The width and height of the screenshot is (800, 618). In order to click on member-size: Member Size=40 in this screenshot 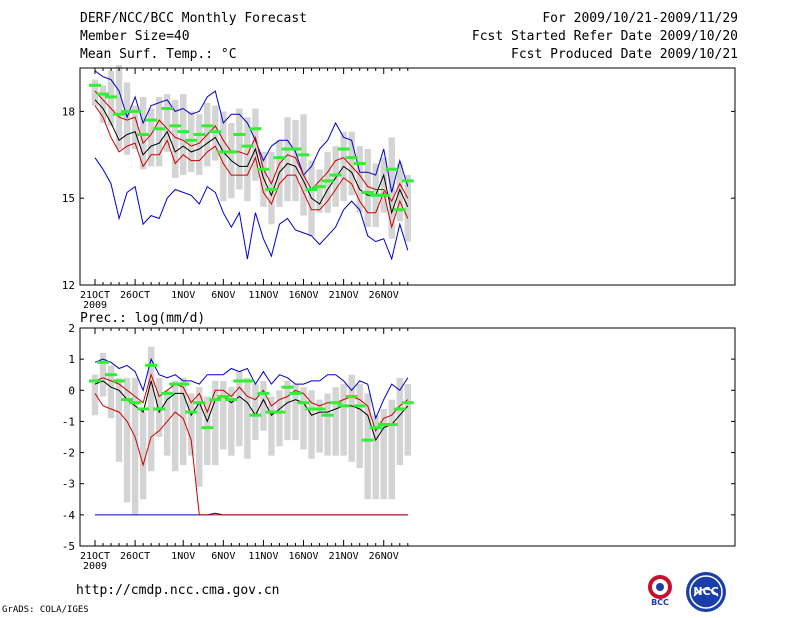, I will do `click(135, 36)`.